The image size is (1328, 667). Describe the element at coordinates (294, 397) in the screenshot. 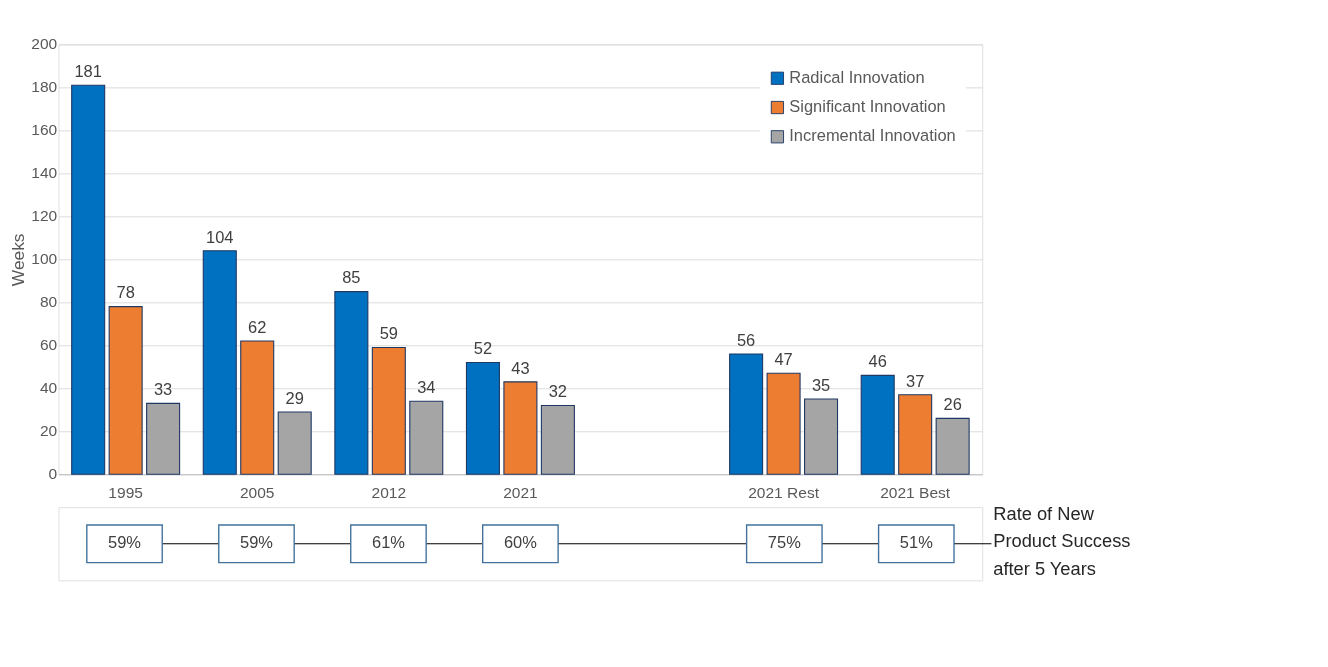

I see `data-label: 29` at that location.